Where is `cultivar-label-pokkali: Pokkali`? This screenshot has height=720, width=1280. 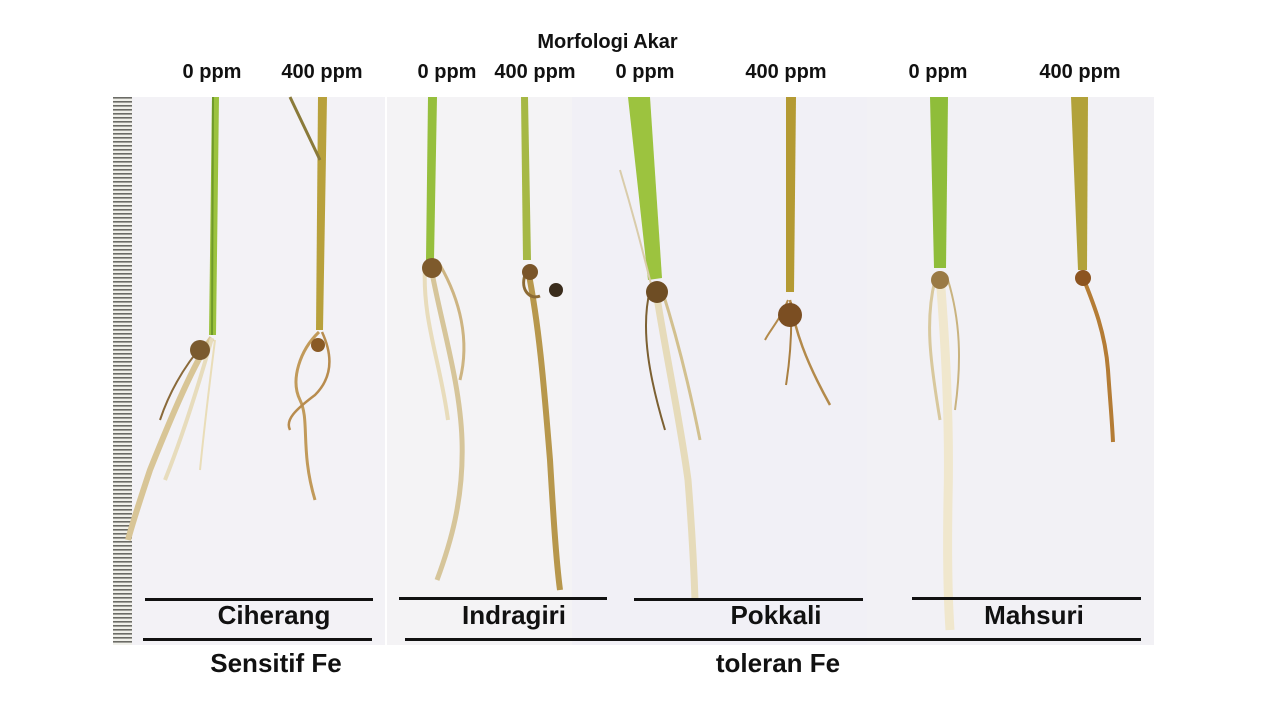 cultivar-label-pokkali: Pokkali is located at coordinates (776, 615).